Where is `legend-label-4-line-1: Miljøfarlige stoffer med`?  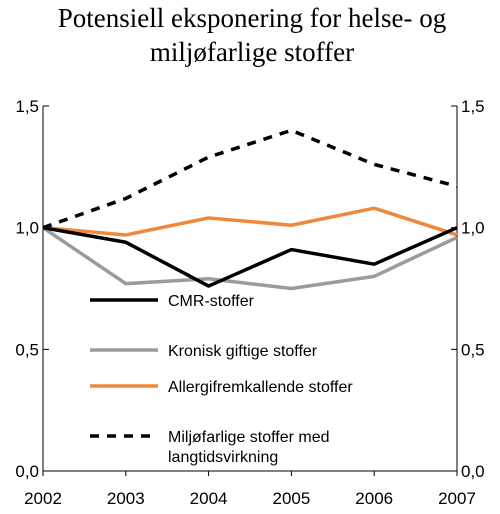 legend-label-4-line-1: Miljøfarlige stoffer med is located at coordinates (249, 437).